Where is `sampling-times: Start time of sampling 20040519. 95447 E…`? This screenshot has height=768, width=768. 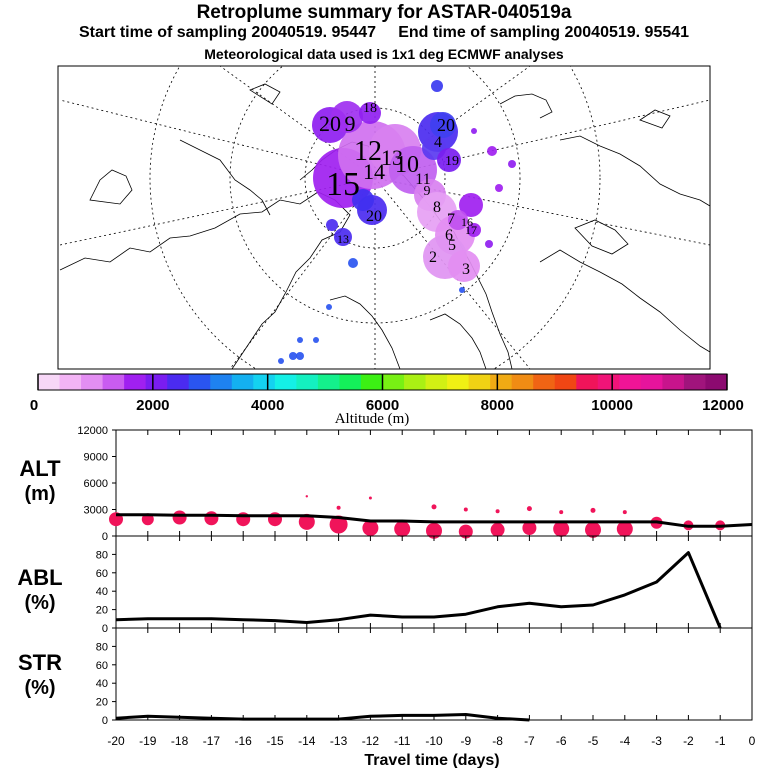 sampling-times: Start time of sampling 20040519. 95447 E… is located at coordinates (384, 33).